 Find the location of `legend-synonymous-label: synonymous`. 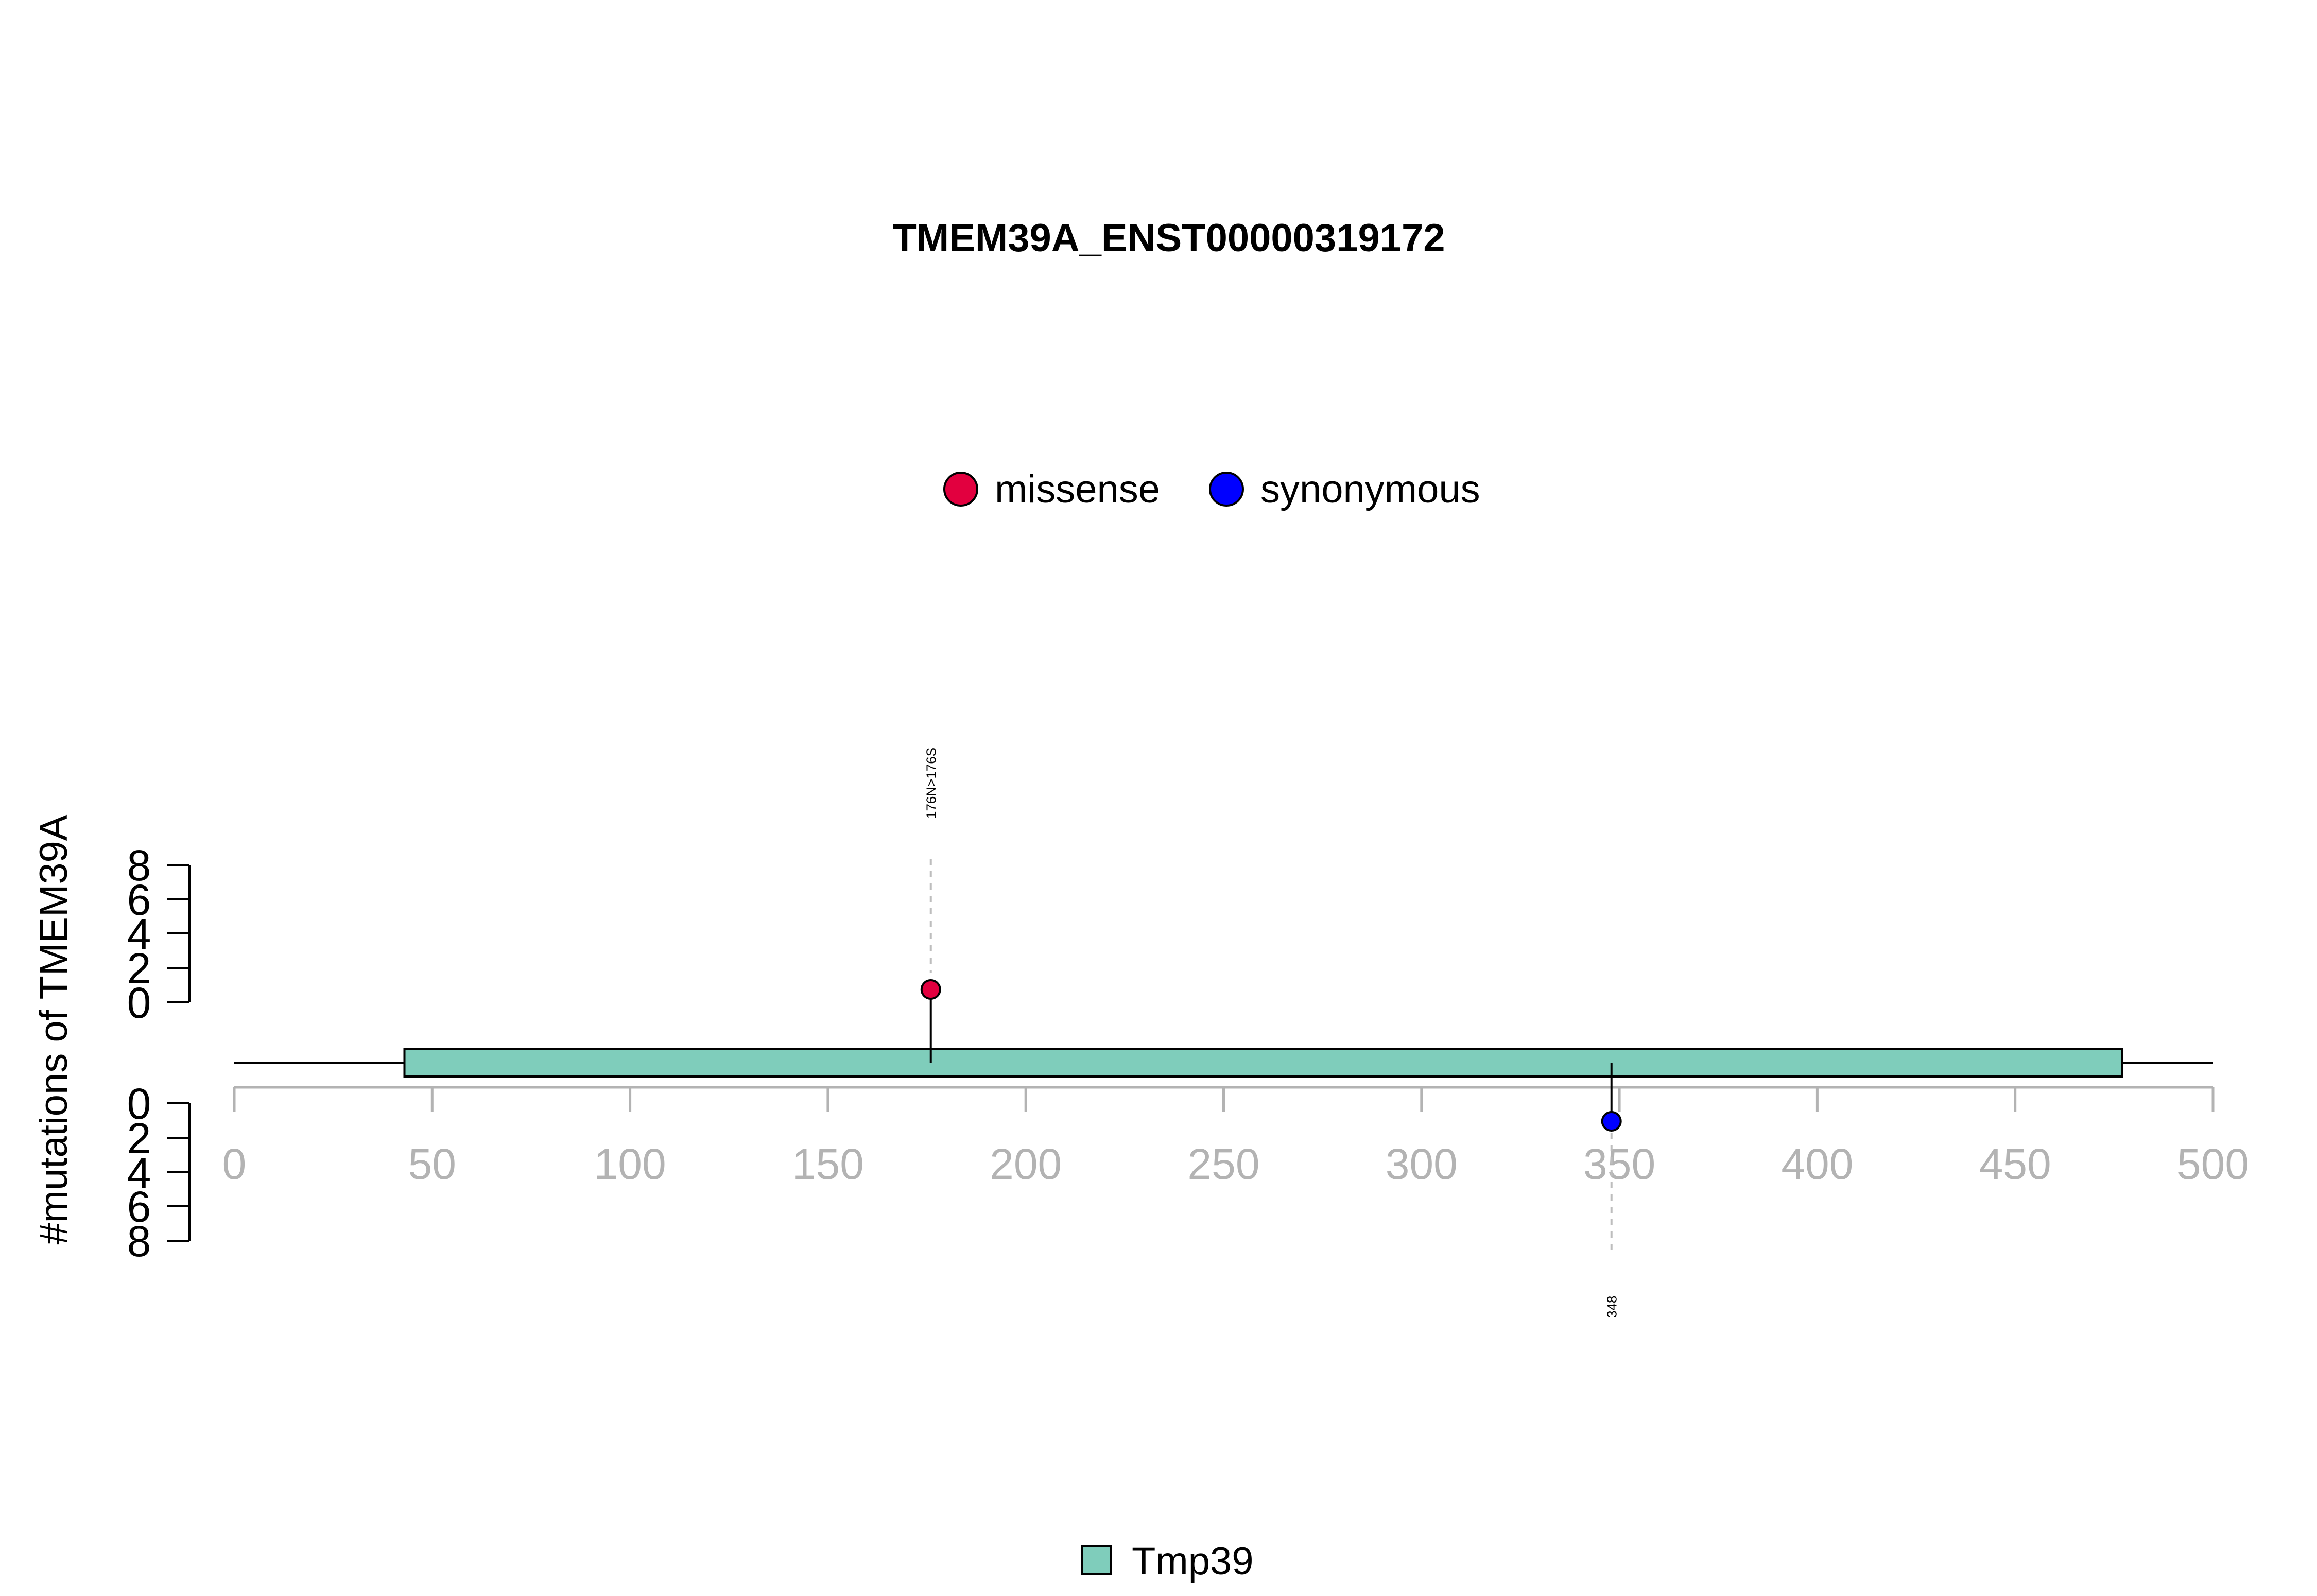

legend-synonymous-label: synonymous is located at coordinates (1370, 489).